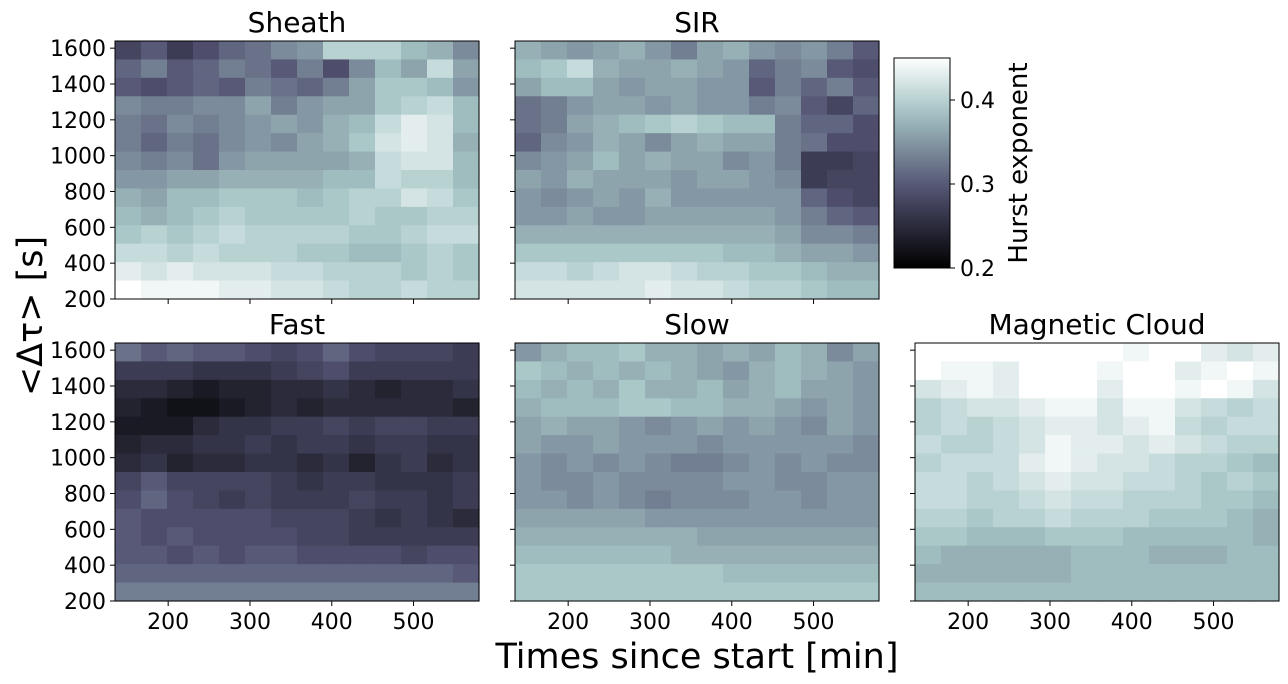 The image size is (1288, 684). Describe the element at coordinates (85, 228) in the screenshot. I see `y-tick-label: 600` at that location.